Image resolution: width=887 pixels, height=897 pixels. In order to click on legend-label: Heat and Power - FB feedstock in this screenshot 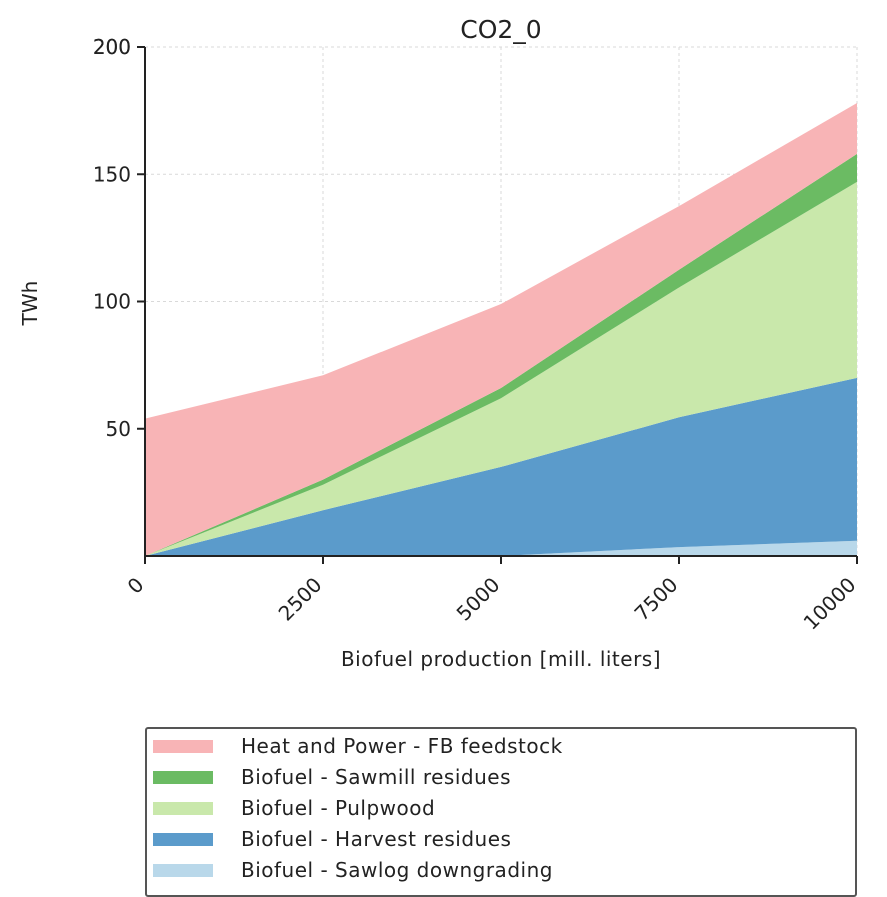, I will do `click(402, 746)`.